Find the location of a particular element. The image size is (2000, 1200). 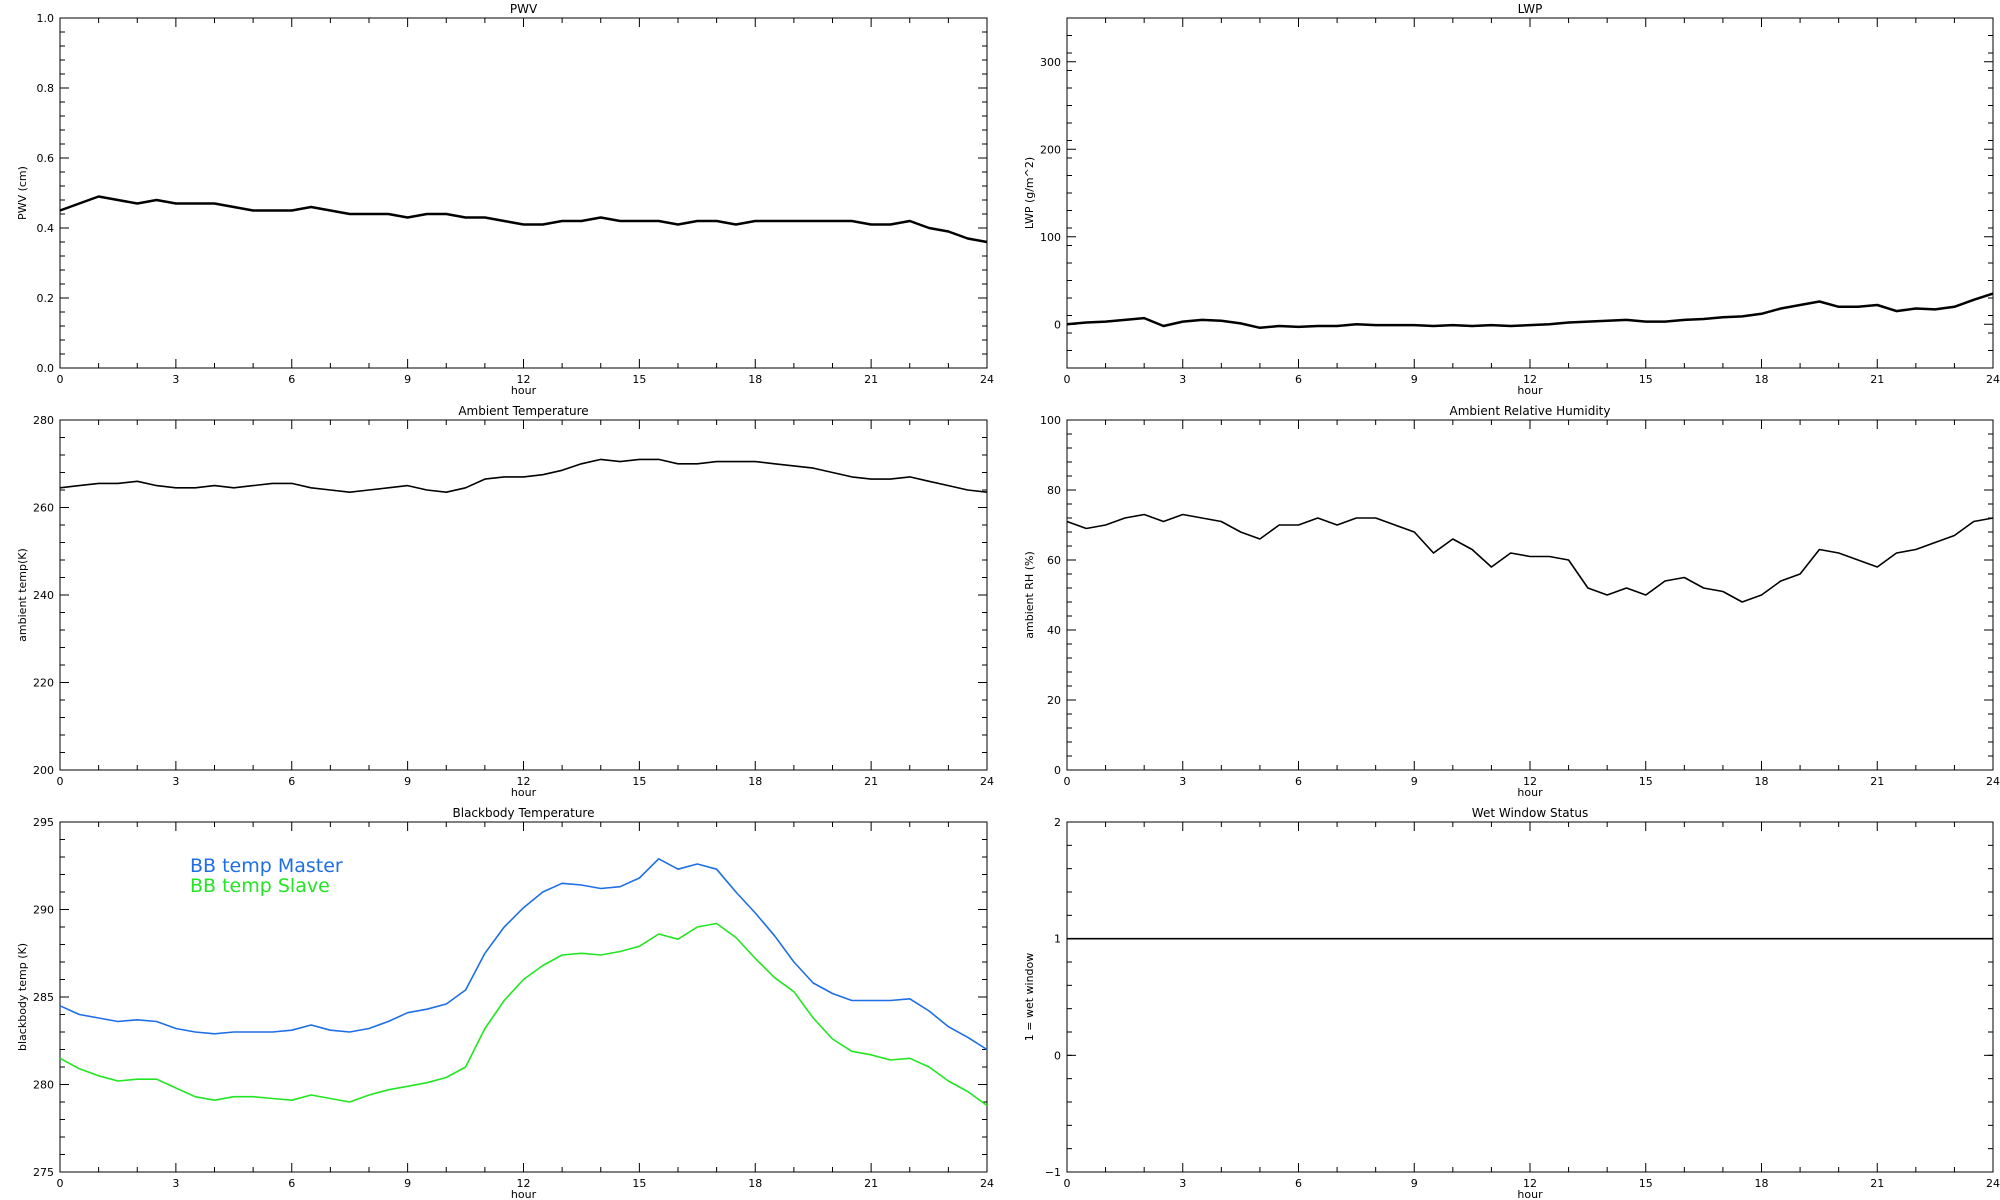

series-line-bb-temp-slave is located at coordinates (523, 1014).